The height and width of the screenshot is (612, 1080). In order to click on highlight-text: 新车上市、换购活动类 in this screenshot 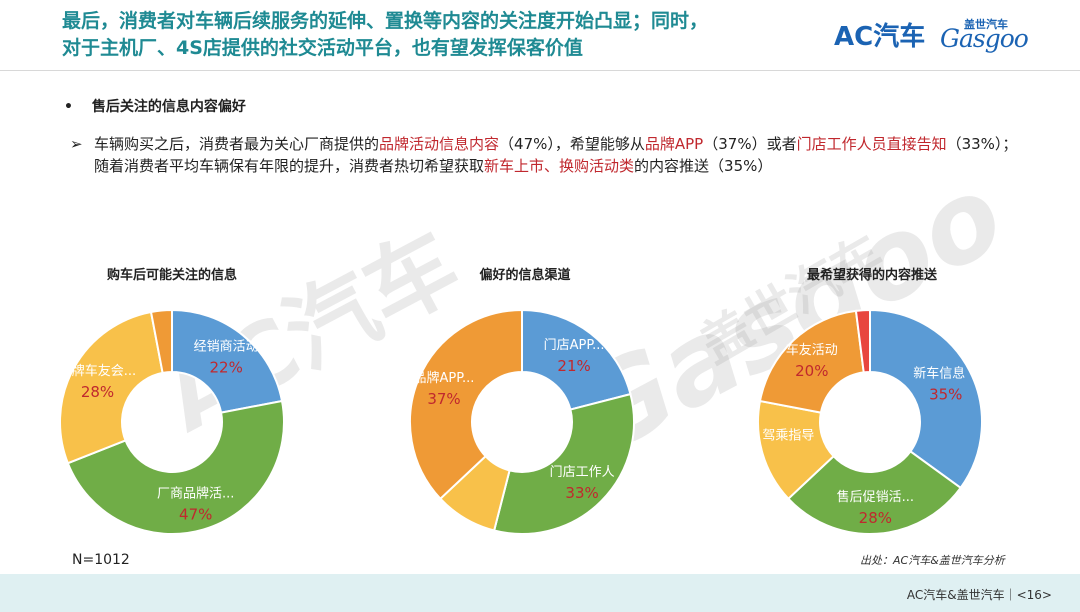, I will do `click(559, 166)`.